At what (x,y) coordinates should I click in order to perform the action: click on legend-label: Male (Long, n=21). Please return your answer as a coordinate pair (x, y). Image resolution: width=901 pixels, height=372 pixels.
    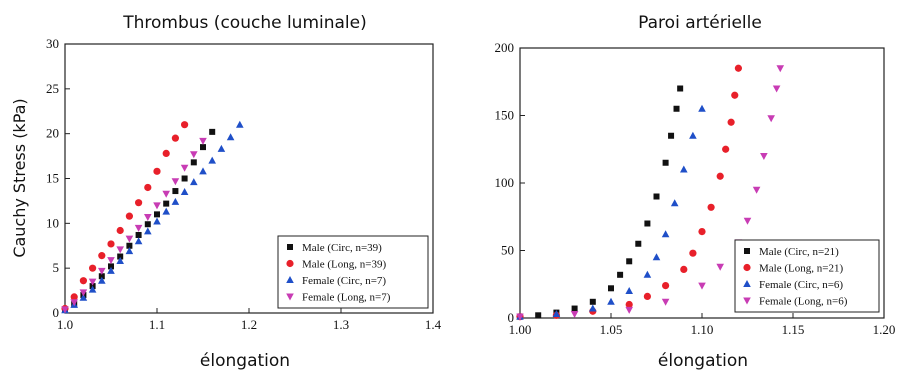
    Looking at the image, I should click on (801, 269).